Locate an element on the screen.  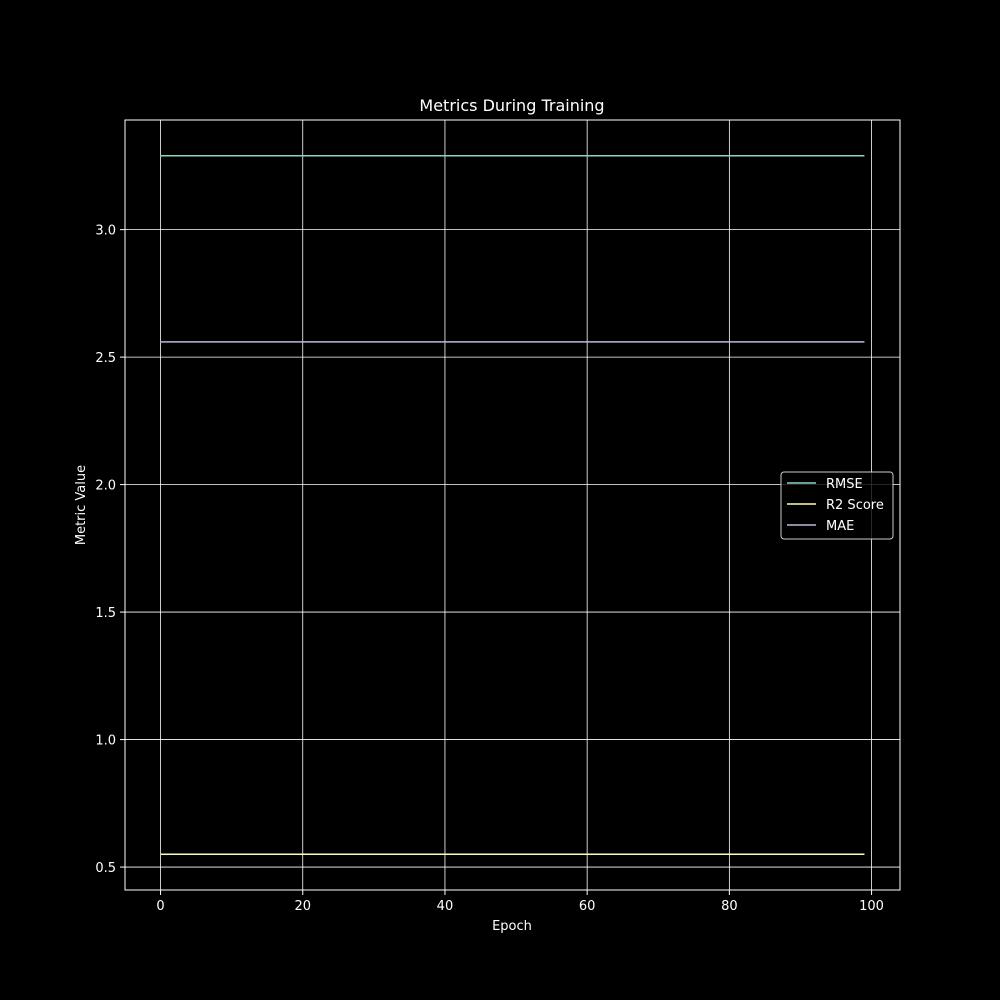
y-axis-ticks: 0.5 1.0 1.5 2.0 2.5 3.0 is located at coordinates (110, 550).